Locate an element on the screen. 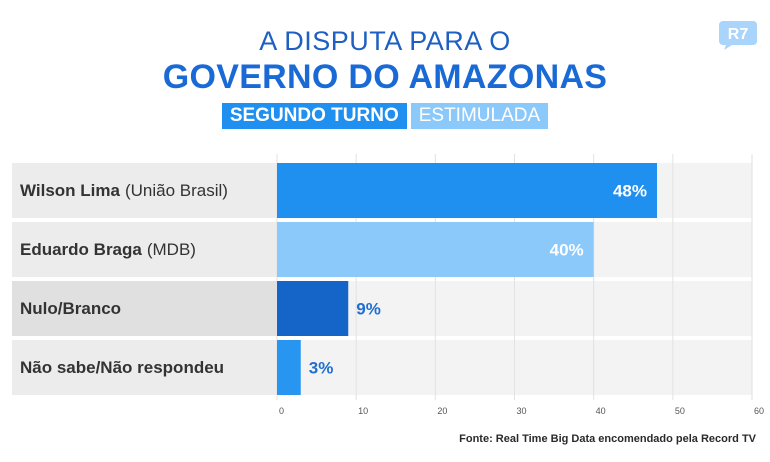  row-label-wilson: Wilson Lima (União Brasil) is located at coordinates (144, 190).